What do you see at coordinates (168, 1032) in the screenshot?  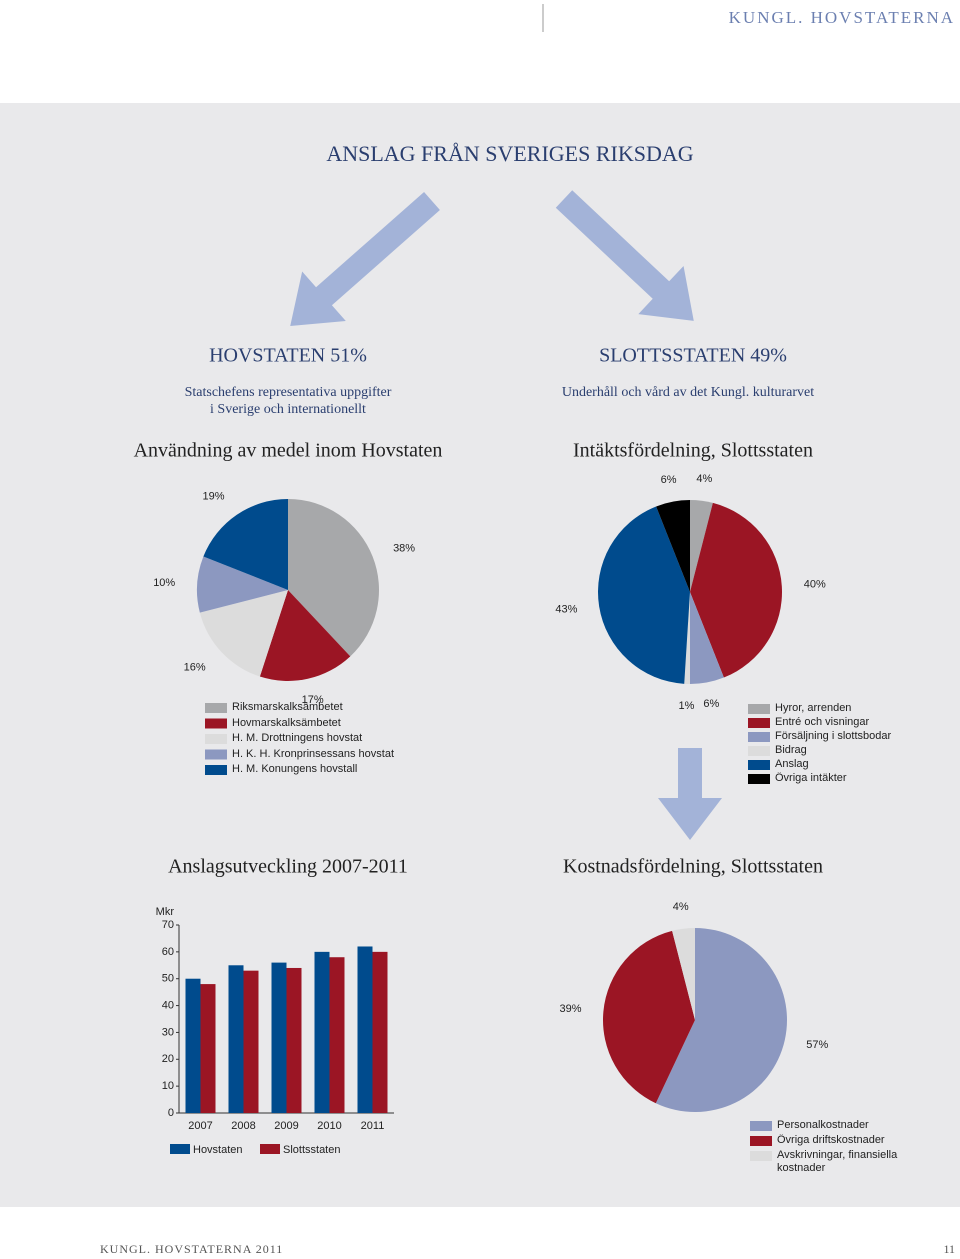 I see `y-tick-label: 30` at bounding box center [168, 1032].